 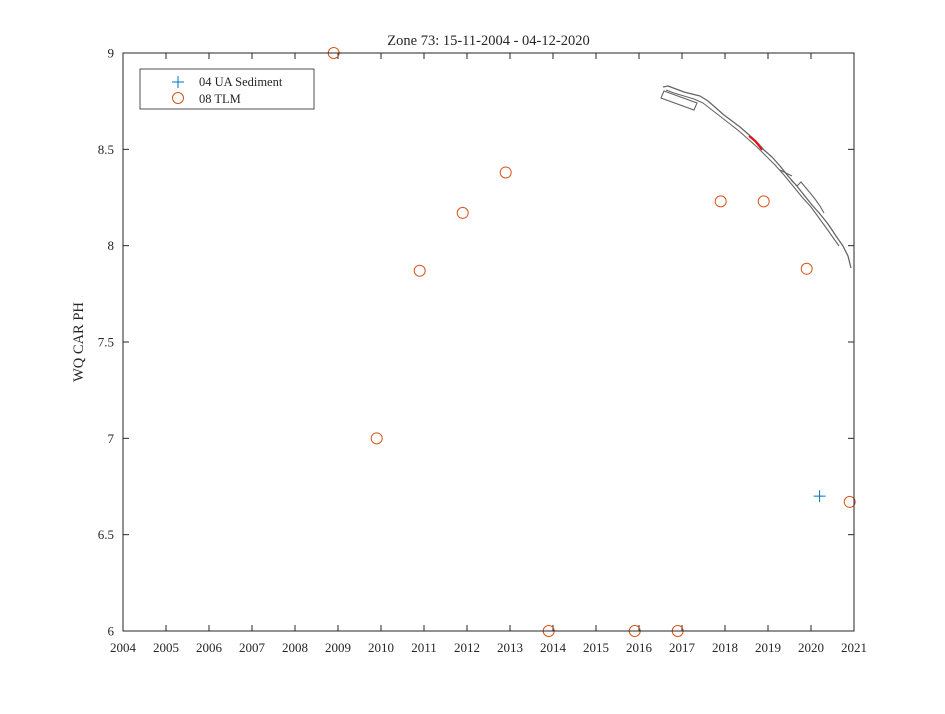 I want to click on chart-title: Zone 73: 15-11-2004 - 04-12-2020, so click(x=488, y=41).